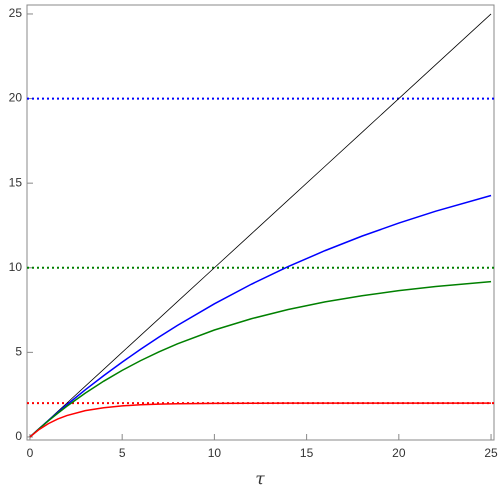 The width and height of the screenshot is (502, 496). What do you see at coordinates (260, 420) in the screenshot?
I see `series-line` at bounding box center [260, 420].